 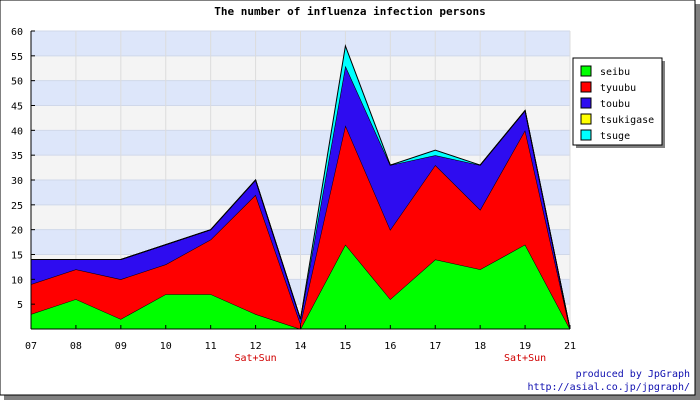 I want to click on y-tick-label: 40, so click(x=17, y=131).